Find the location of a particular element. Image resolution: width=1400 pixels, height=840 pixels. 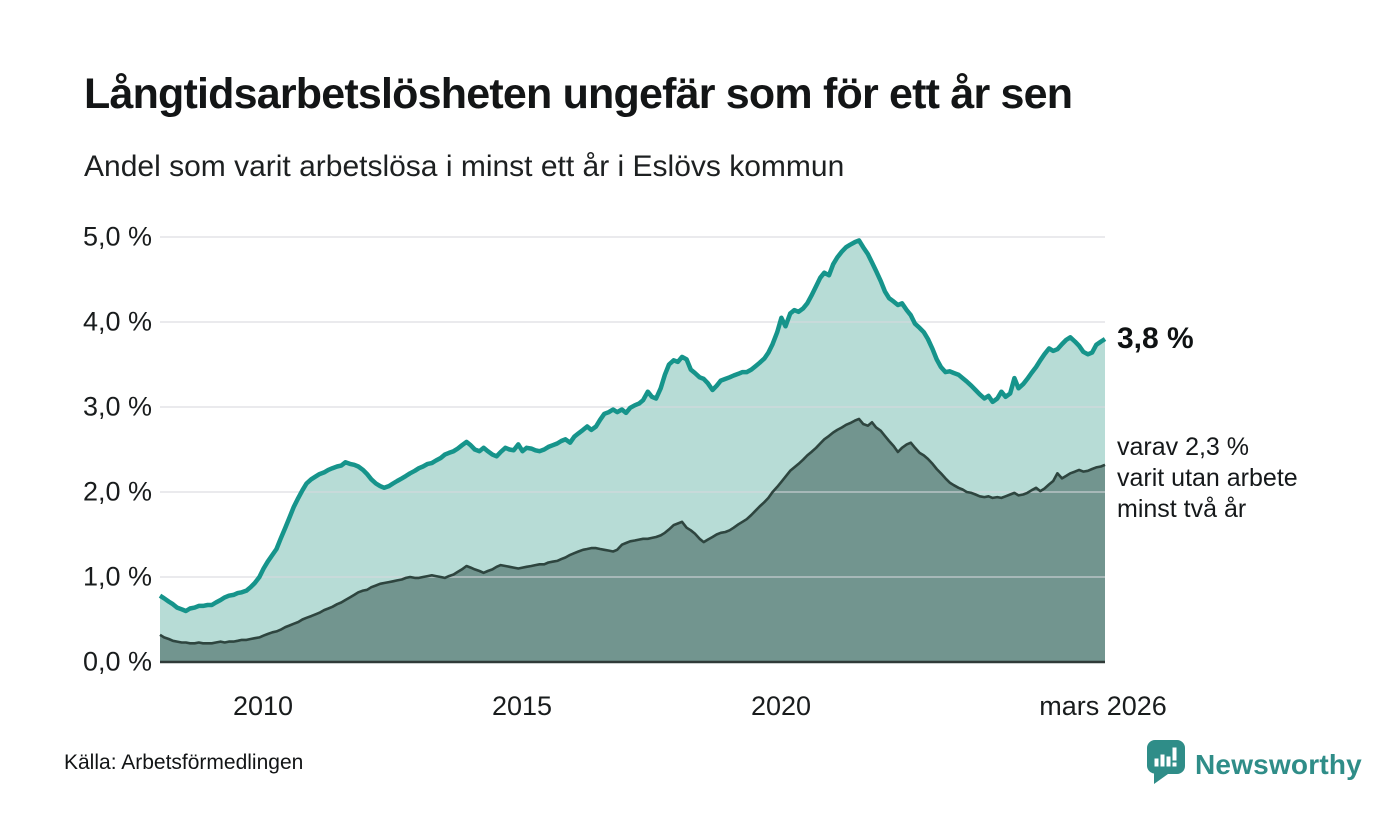

latest-total-value-label: 3,8 % is located at coordinates (1155, 338).